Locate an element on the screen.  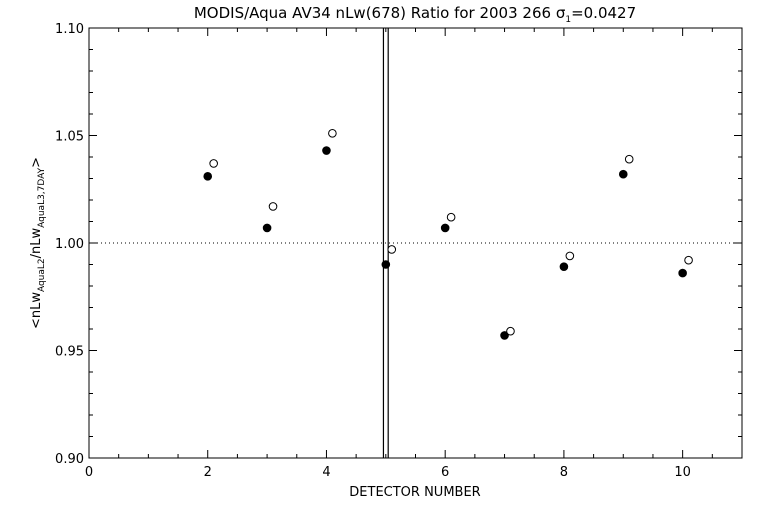
x-axis-label: DETECTOR NUMBER is located at coordinates (414, 492).